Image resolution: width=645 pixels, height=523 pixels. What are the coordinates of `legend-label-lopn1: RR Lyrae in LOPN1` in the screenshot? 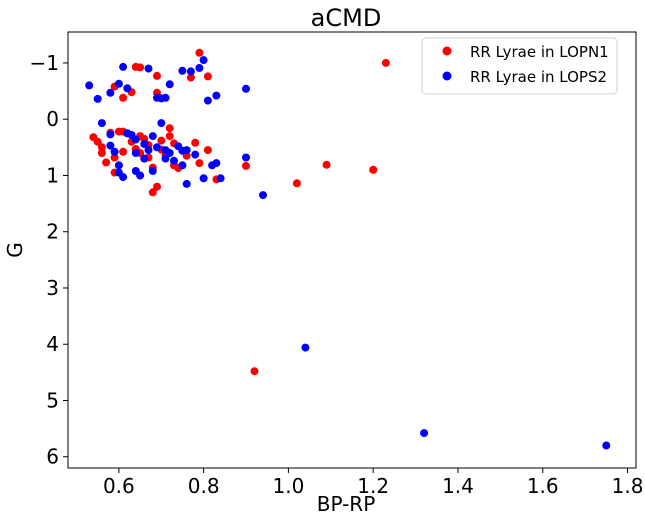 It's located at (539, 52).